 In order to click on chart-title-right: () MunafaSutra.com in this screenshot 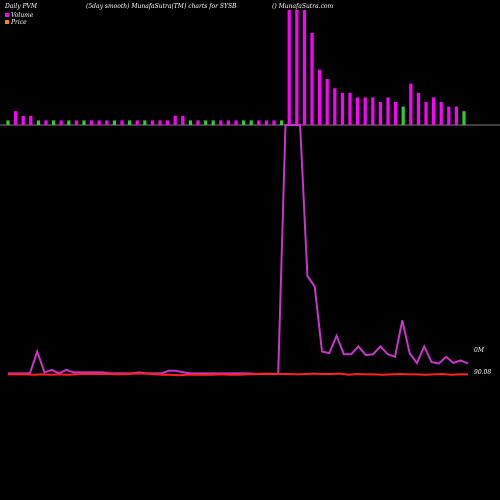, I will do `click(303, 6)`.